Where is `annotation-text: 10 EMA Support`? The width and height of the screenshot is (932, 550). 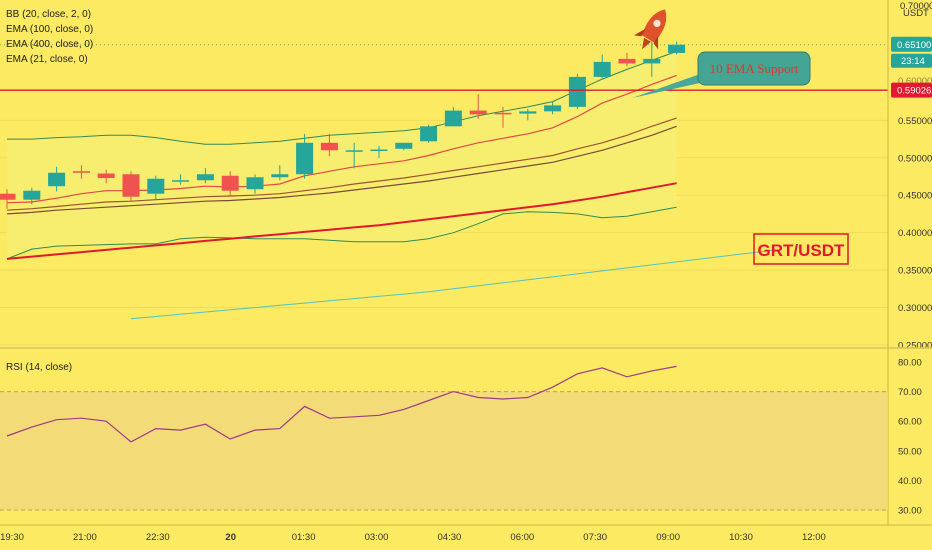
annotation-text: 10 EMA Support is located at coordinates (754, 68).